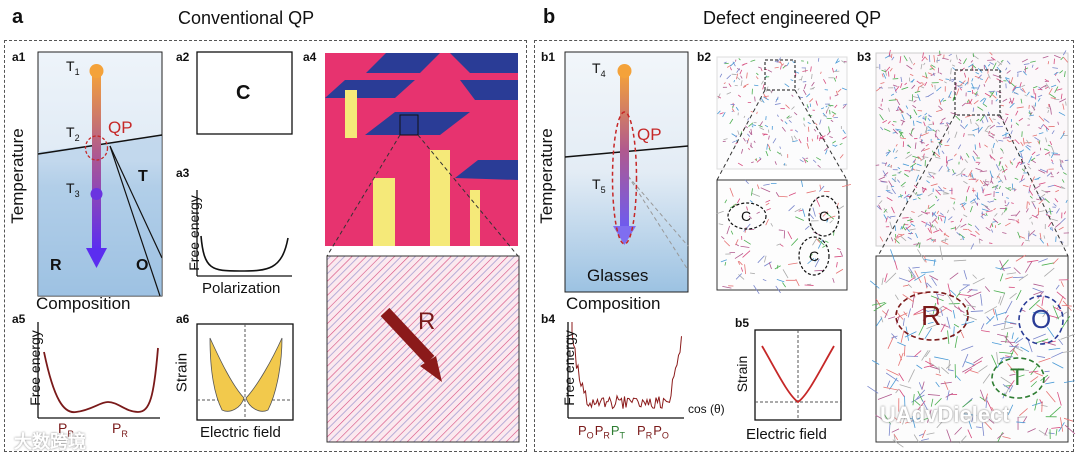  I want to click on b4-tick: PT, so click(618, 432).